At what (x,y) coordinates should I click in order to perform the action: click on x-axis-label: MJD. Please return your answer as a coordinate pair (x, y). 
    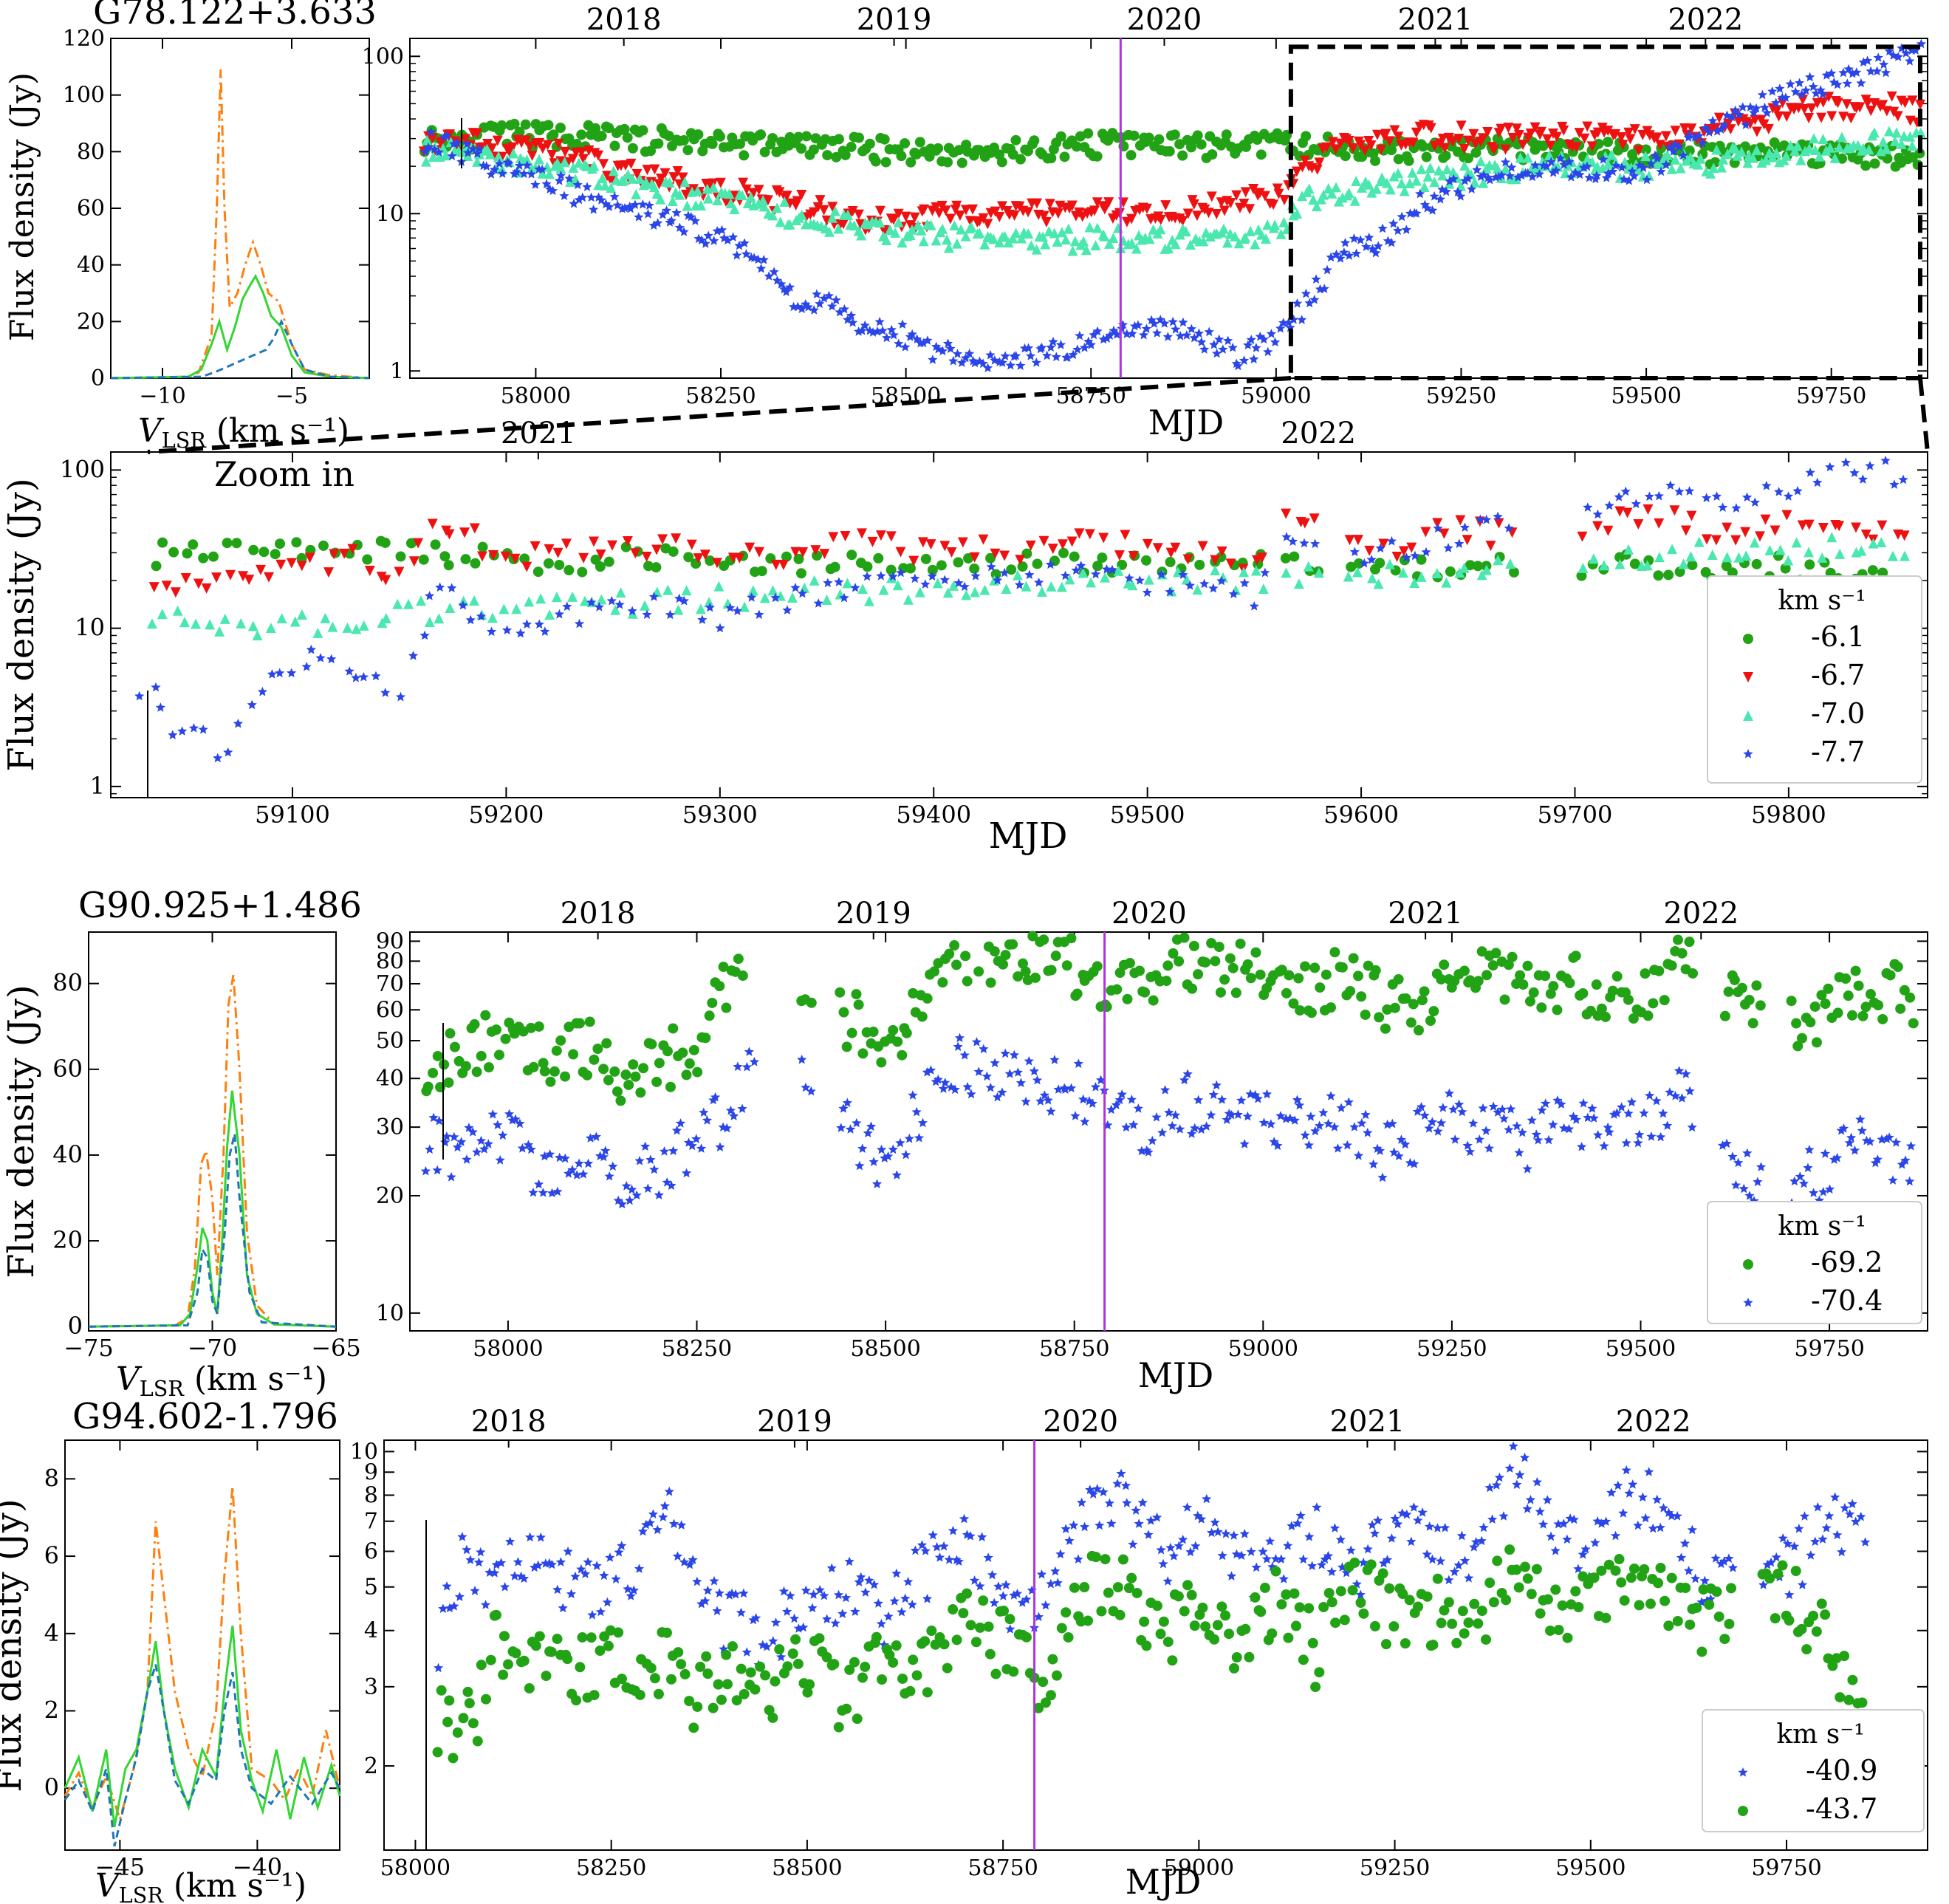
    Looking at the image, I should click on (1186, 423).